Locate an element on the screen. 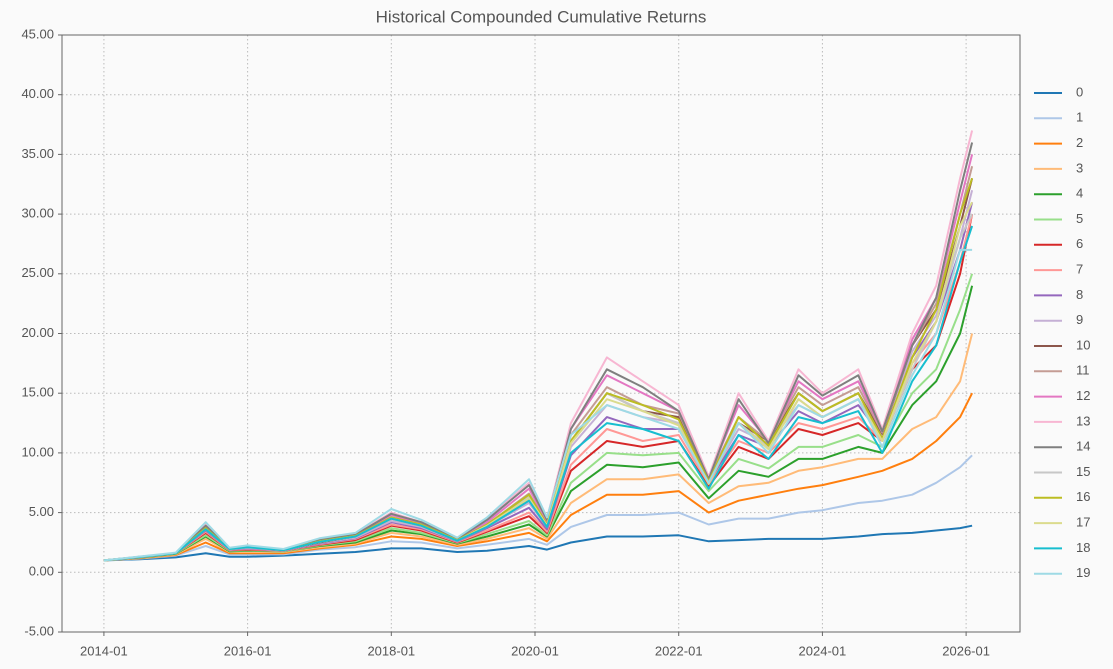 This screenshot has height=669, width=1113. y-tick-label: 45.00 is located at coordinates (37, 33).